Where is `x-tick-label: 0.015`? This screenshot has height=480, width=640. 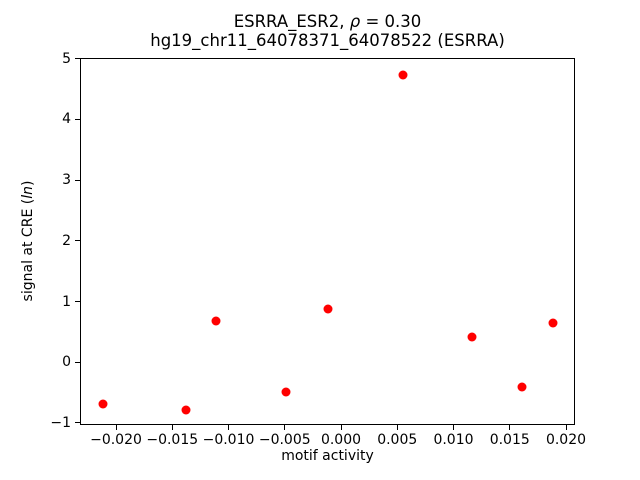 x-tick-label: 0.015 is located at coordinates (509, 440).